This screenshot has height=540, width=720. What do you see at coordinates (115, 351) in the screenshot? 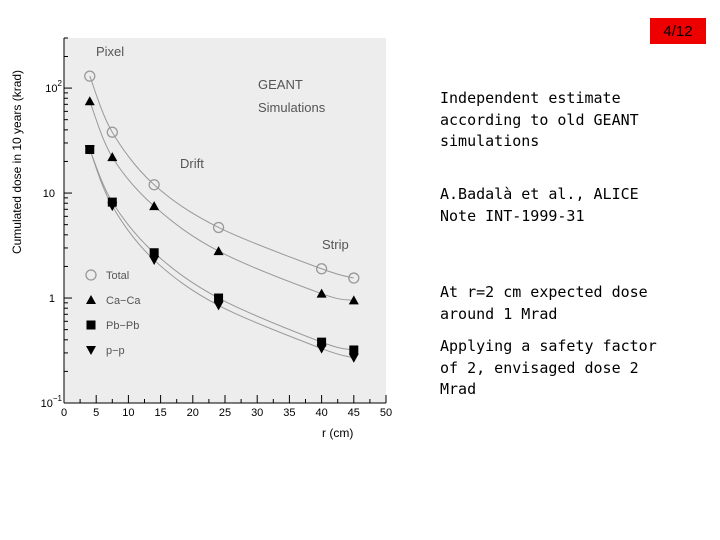
I see `legend-label: p−p` at bounding box center [115, 351].